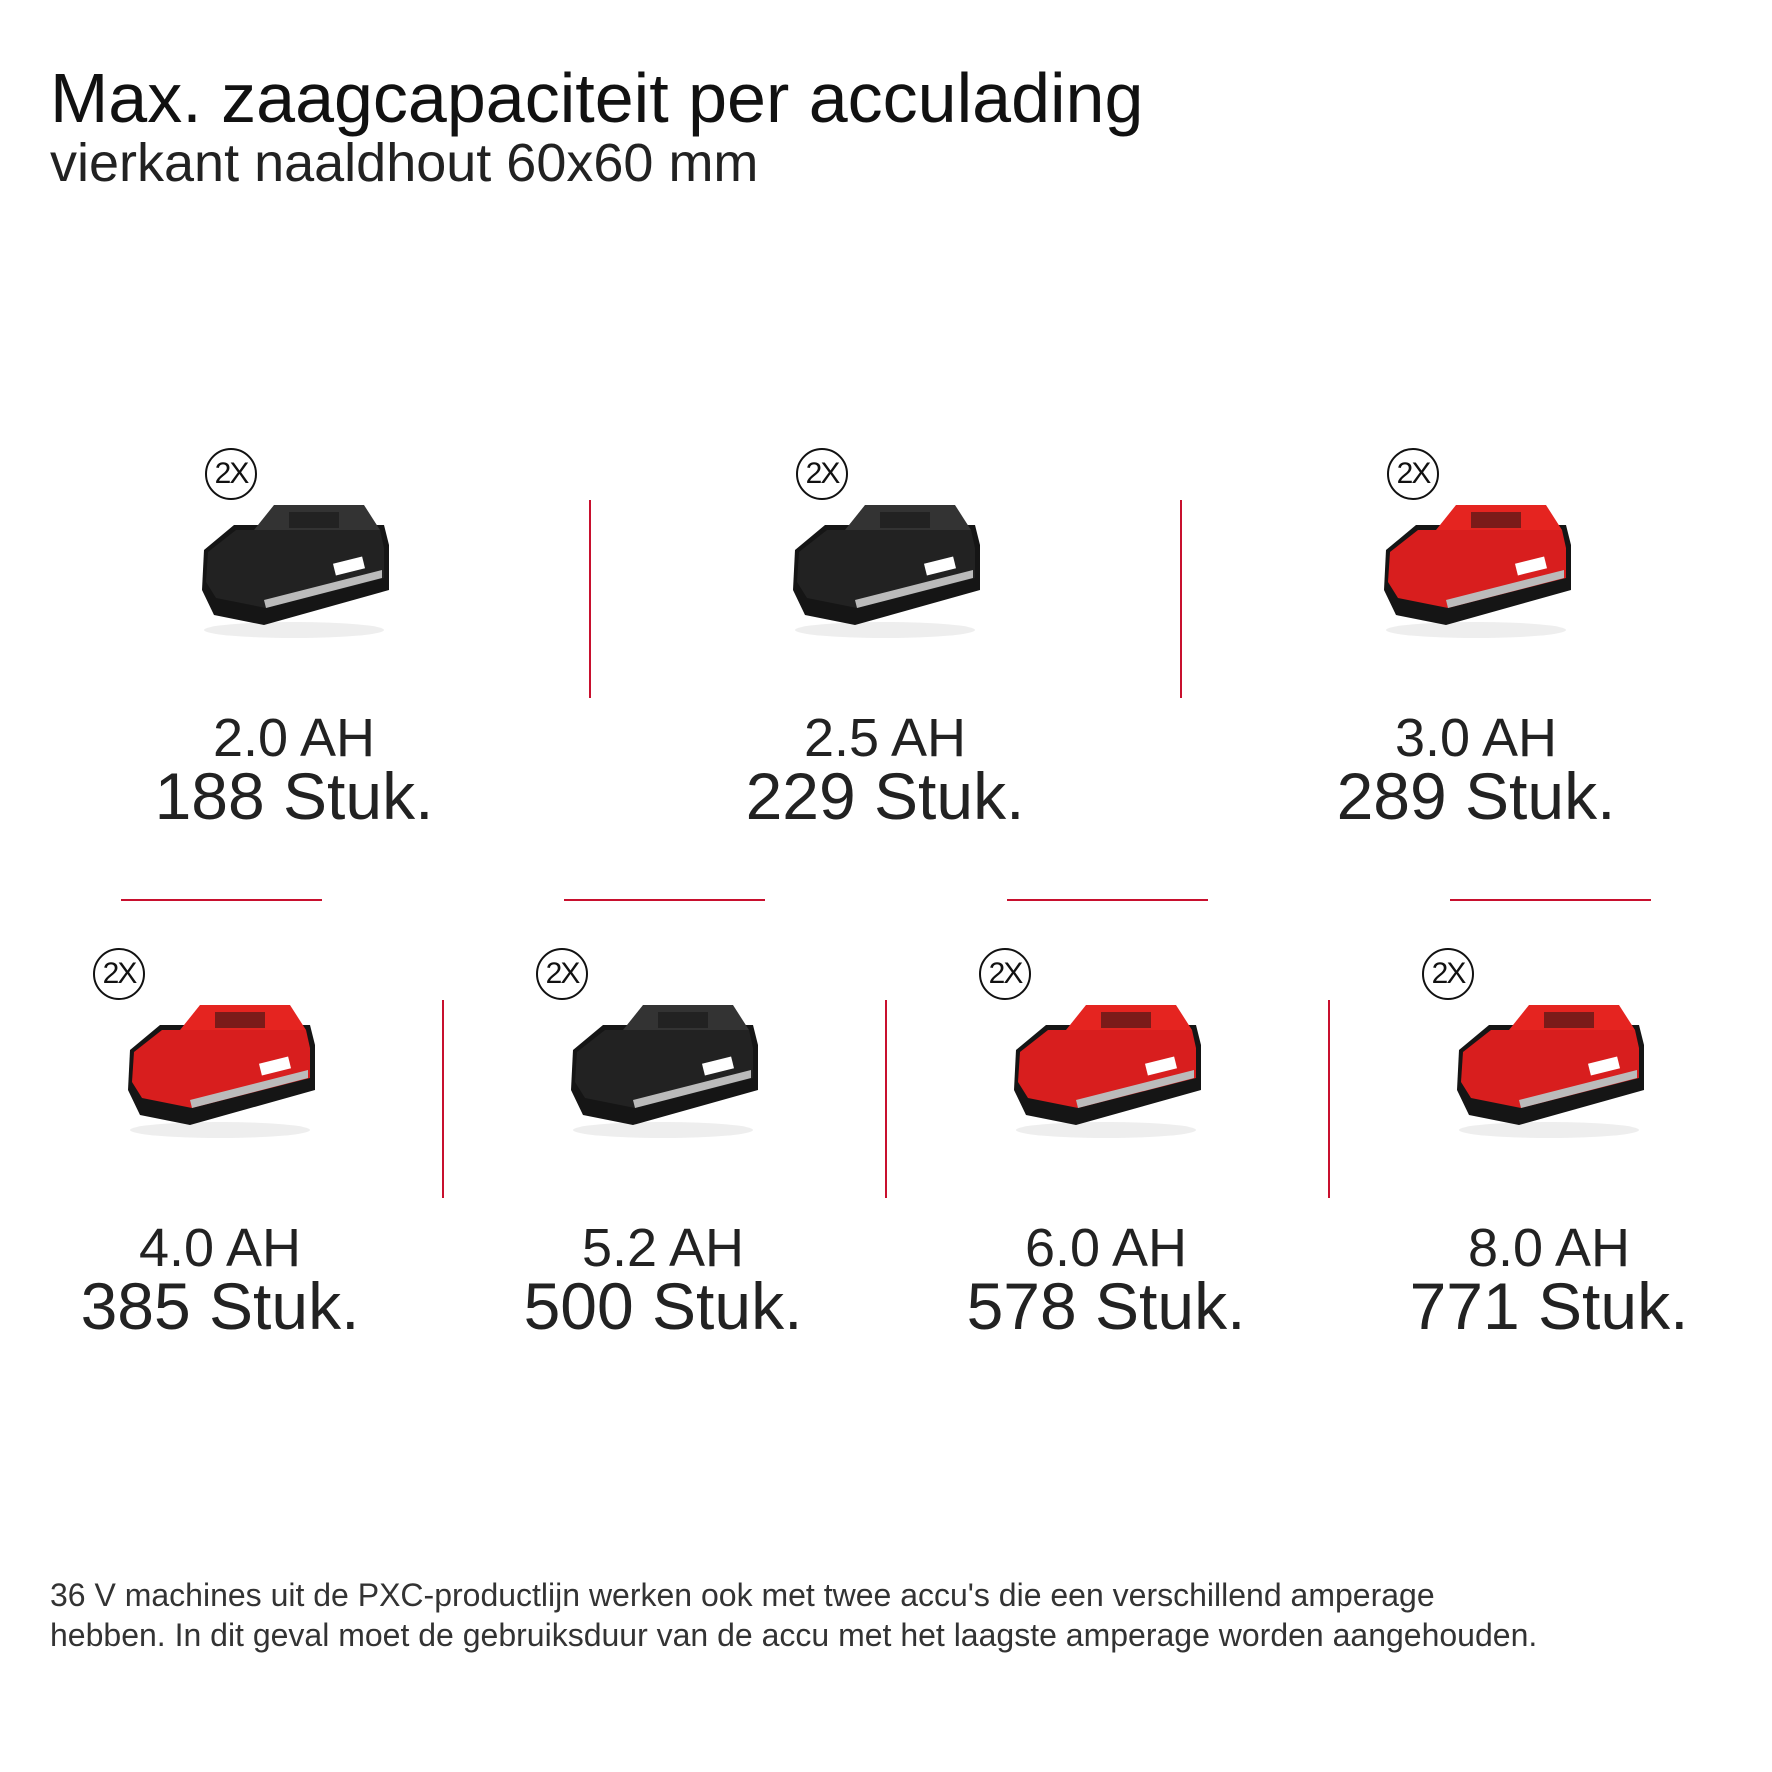  What do you see at coordinates (1476, 796) in the screenshot?
I see `cut-count: 289 Stuk.` at bounding box center [1476, 796].